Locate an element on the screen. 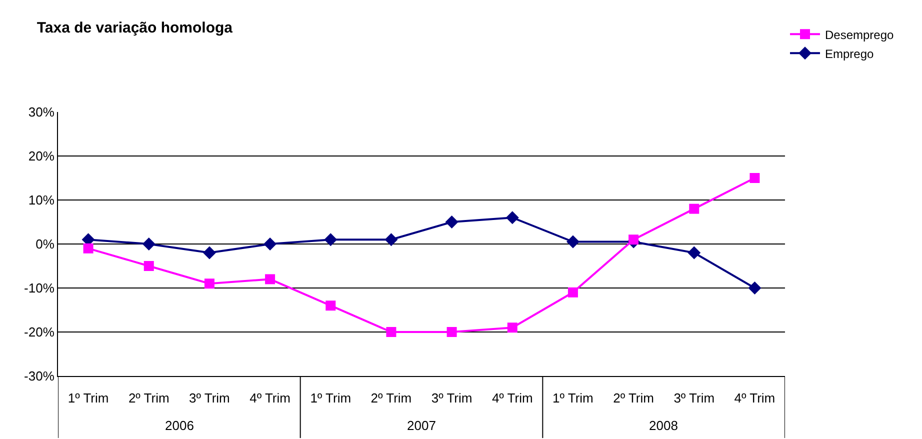  y-tick-label: -20% is located at coordinates (39, 332).